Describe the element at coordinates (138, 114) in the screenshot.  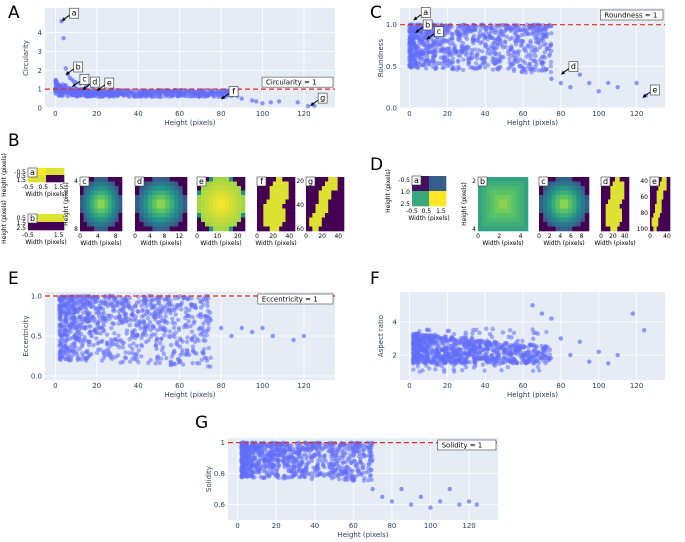
I see `x-tick-label: 40` at that location.